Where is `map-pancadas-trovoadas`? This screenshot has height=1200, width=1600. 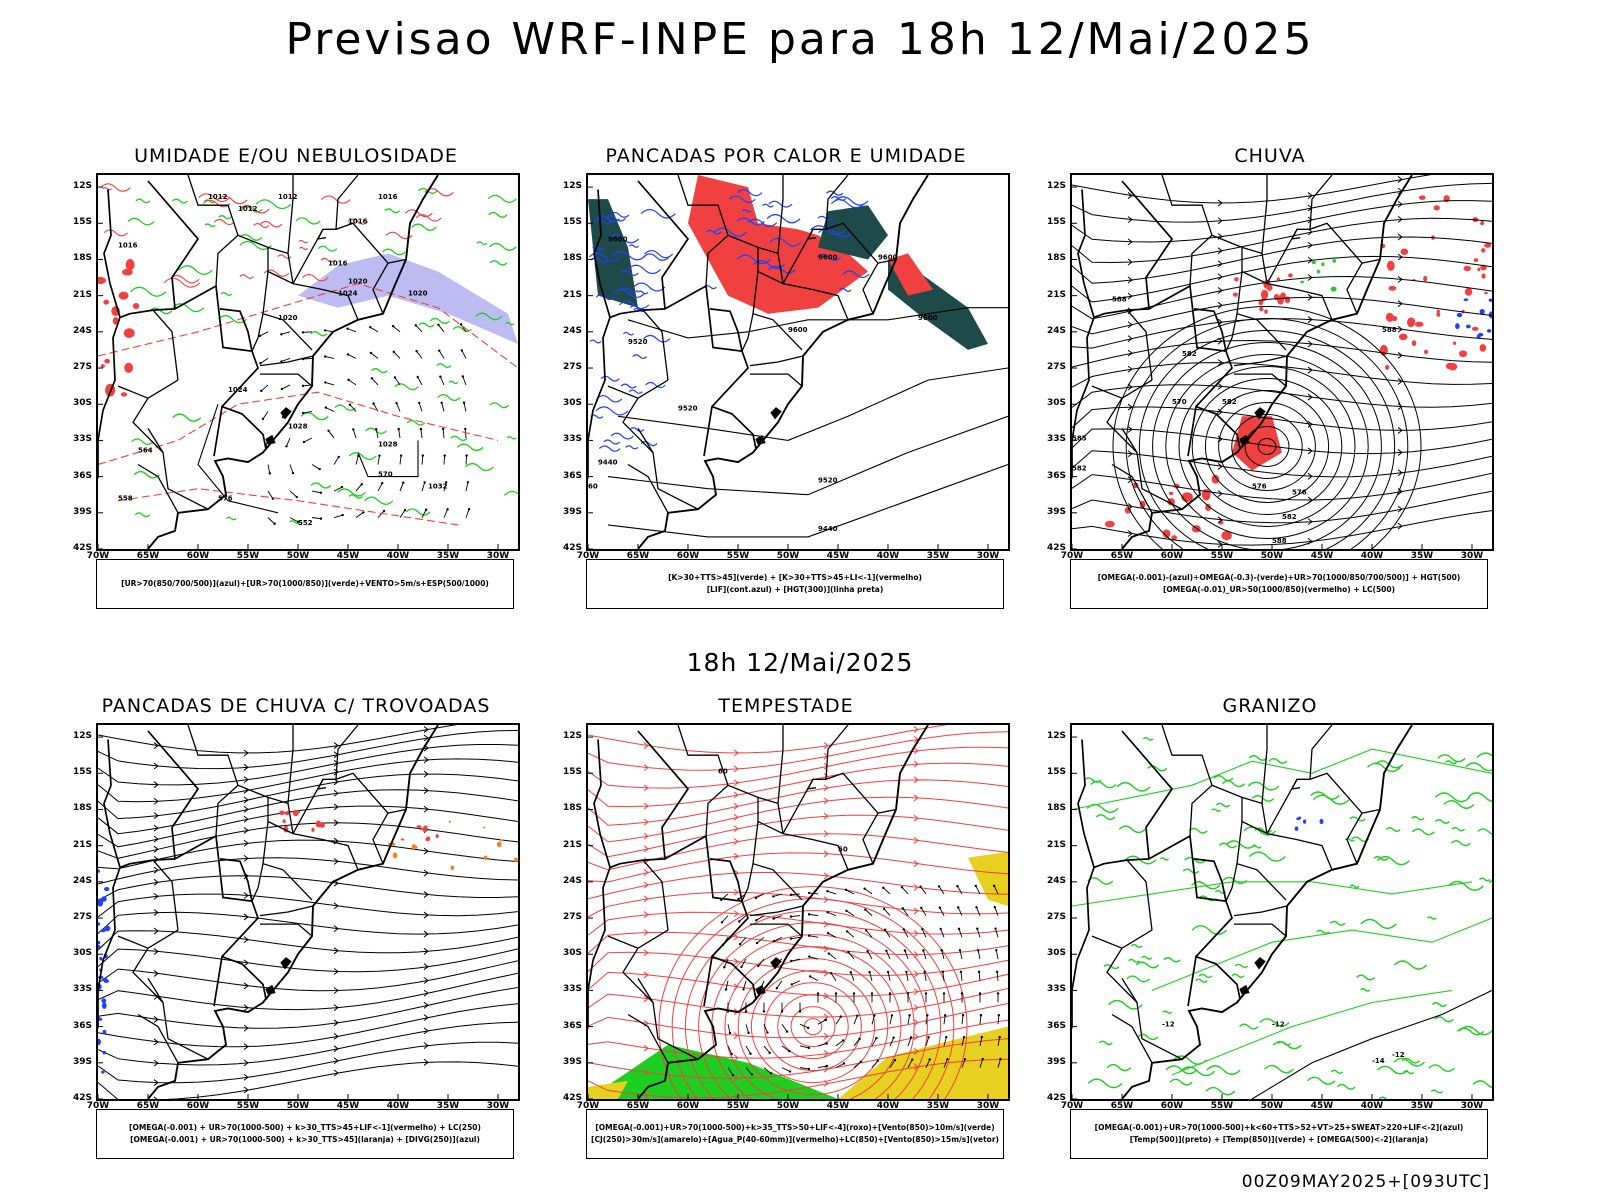
map-pancadas-trovoadas is located at coordinates (308, 912).